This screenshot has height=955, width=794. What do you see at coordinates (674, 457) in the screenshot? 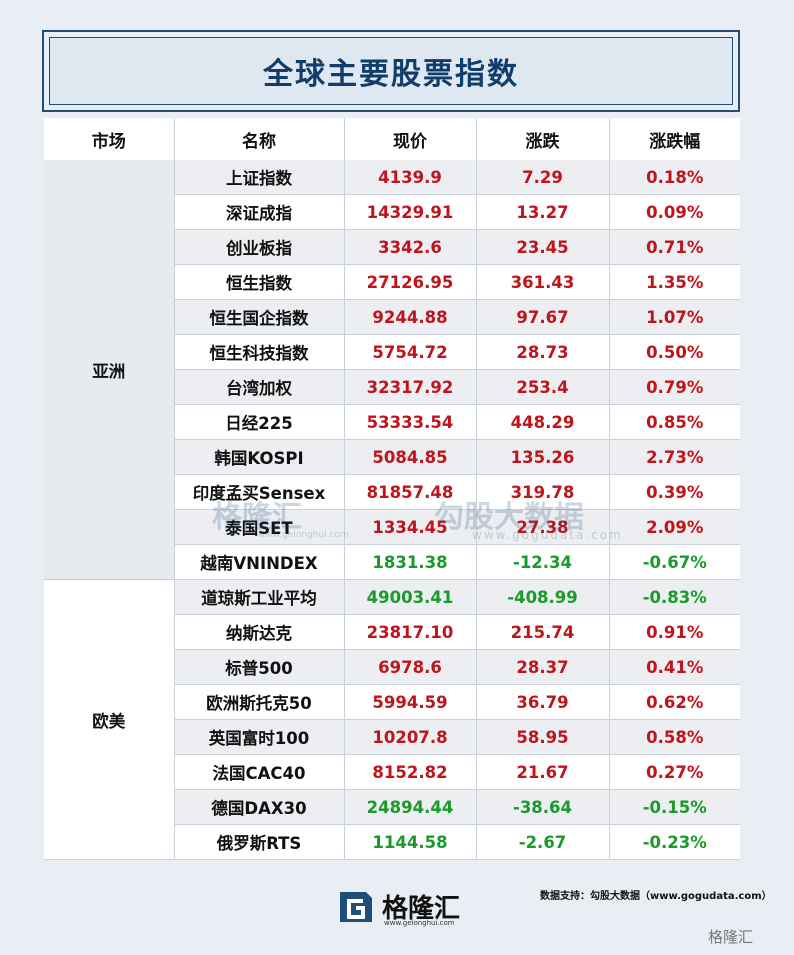
I see `change-pct-cell: 2.73%` at bounding box center [674, 457].